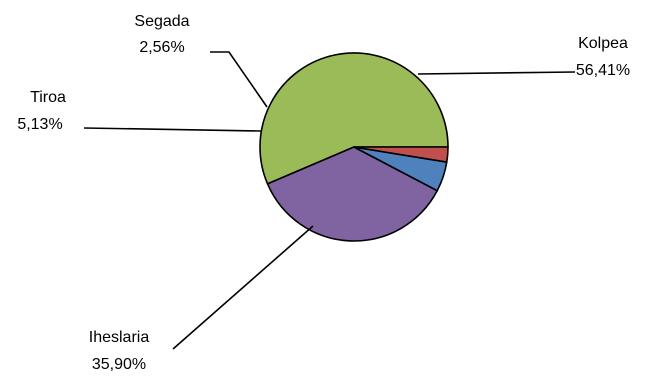  I want to click on data-label-name-segada: Segada, so click(161, 21).